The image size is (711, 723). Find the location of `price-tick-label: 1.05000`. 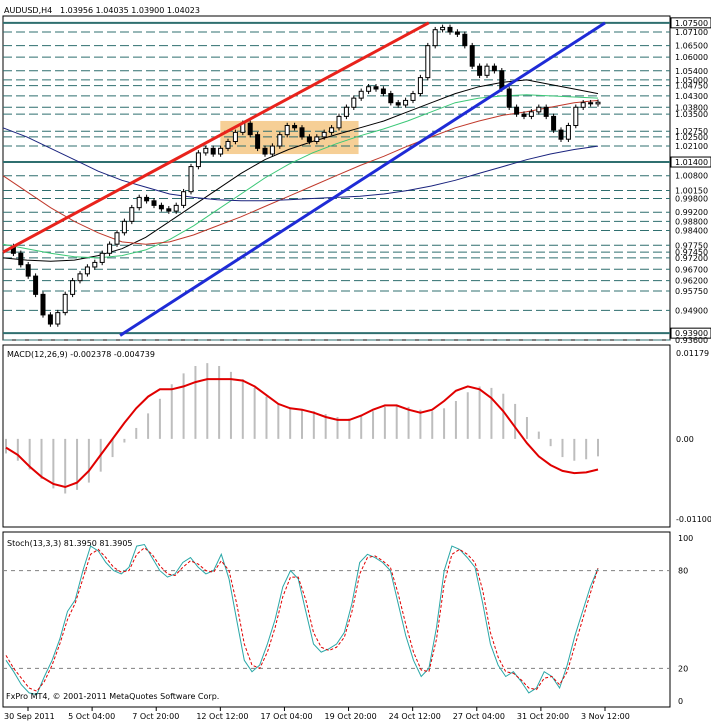

price-tick-label: 1.05000 is located at coordinates (691, 80).